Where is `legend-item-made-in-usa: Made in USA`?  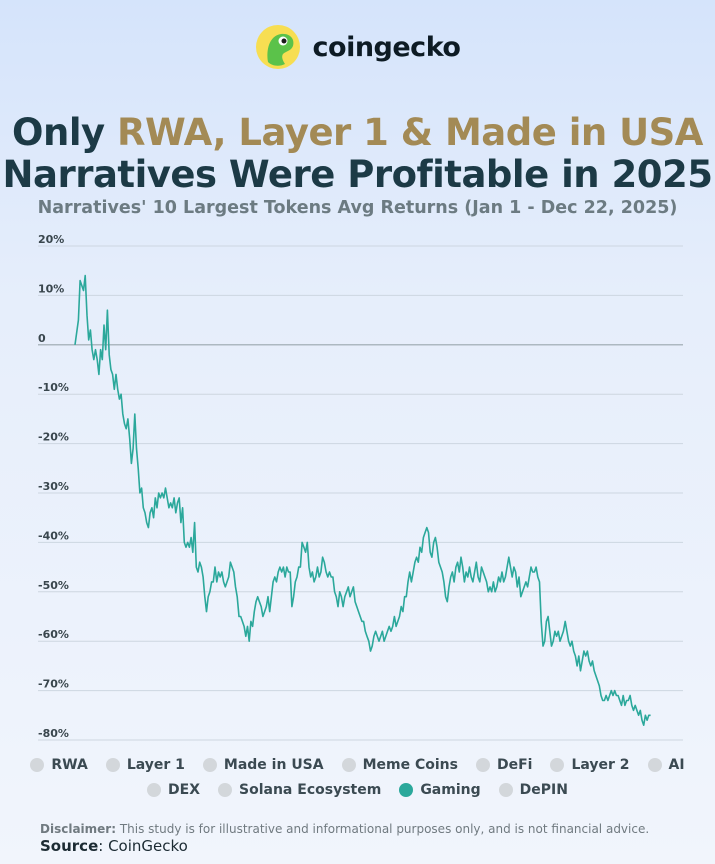 legend-item-made-in-usa: Made in USA is located at coordinates (263, 765).